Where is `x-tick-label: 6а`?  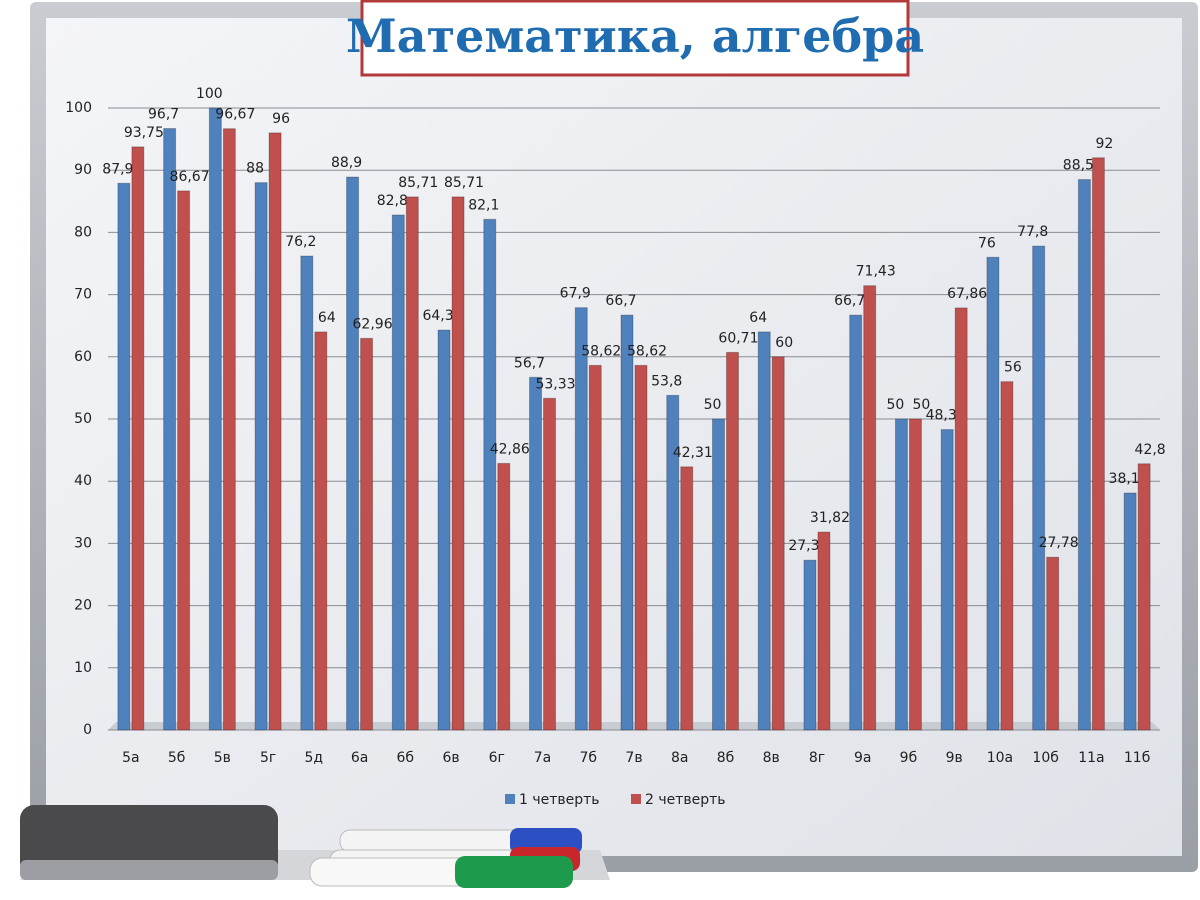 x-tick-label: 6а is located at coordinates (360, 758).